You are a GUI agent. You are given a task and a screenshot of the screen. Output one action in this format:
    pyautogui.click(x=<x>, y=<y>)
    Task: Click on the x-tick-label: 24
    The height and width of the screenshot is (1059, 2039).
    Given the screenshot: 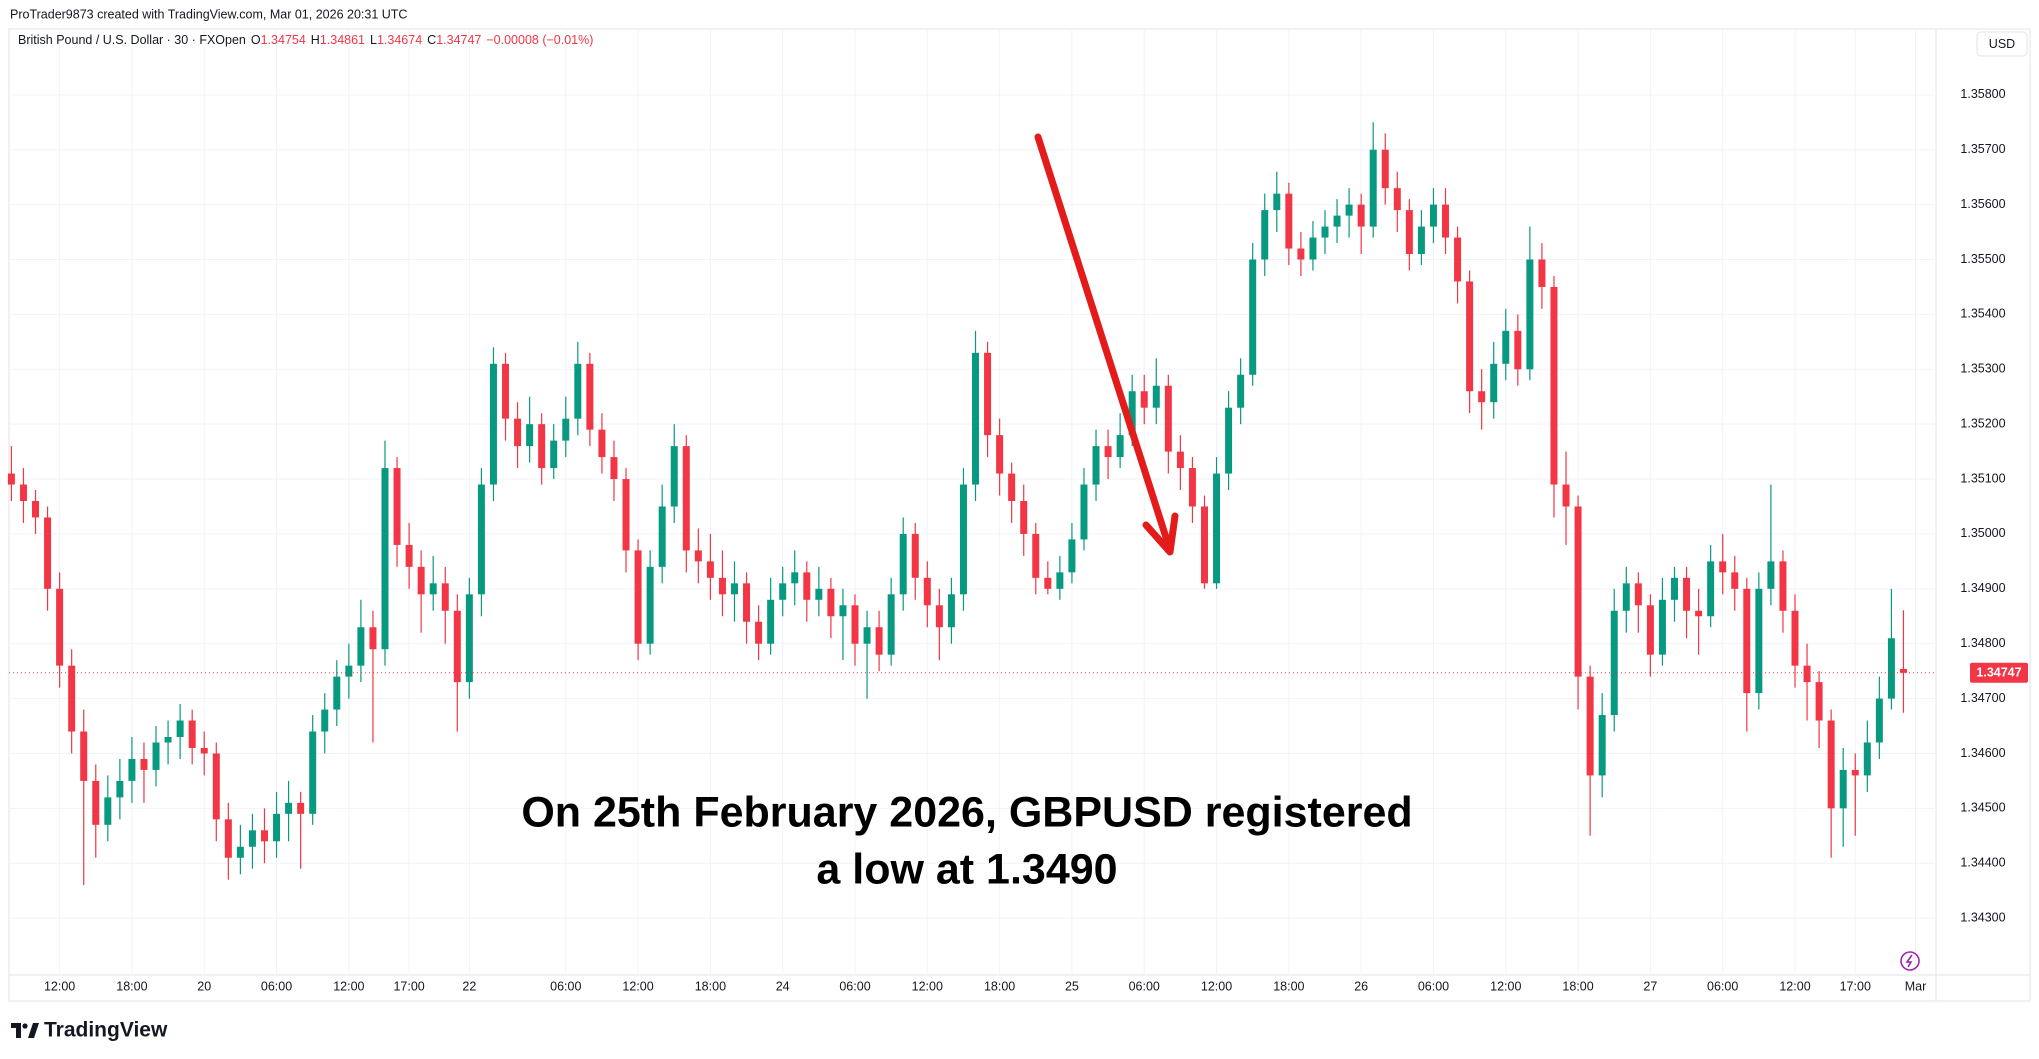 What is the action you would take?
    pyautogui.click(x=783, y=986)
    